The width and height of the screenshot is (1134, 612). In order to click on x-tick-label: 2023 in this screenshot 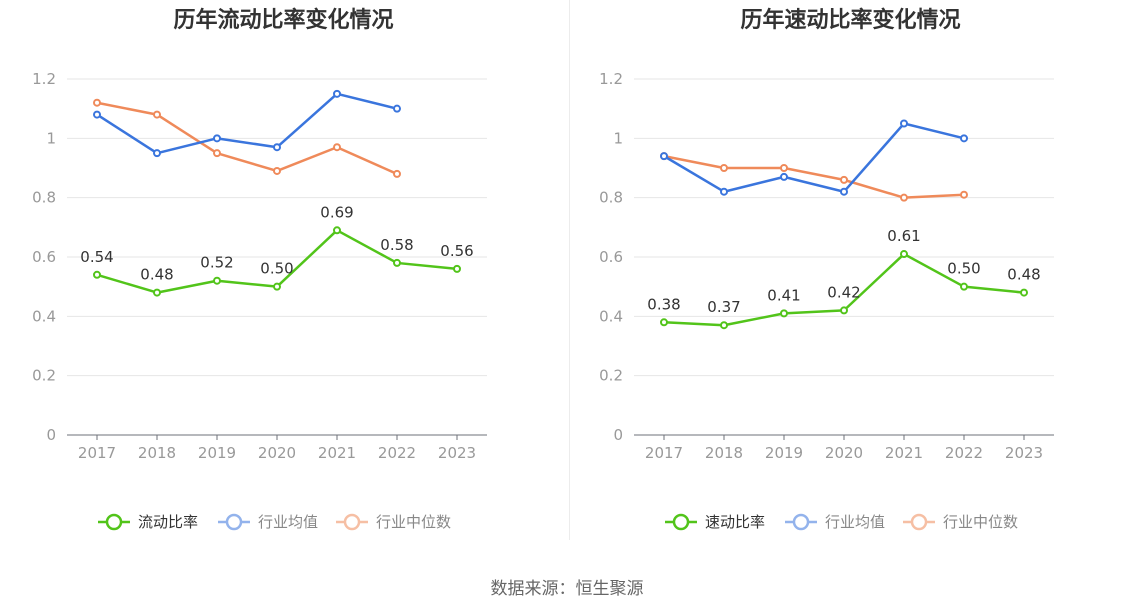, I will do `click(1024, 453)`.